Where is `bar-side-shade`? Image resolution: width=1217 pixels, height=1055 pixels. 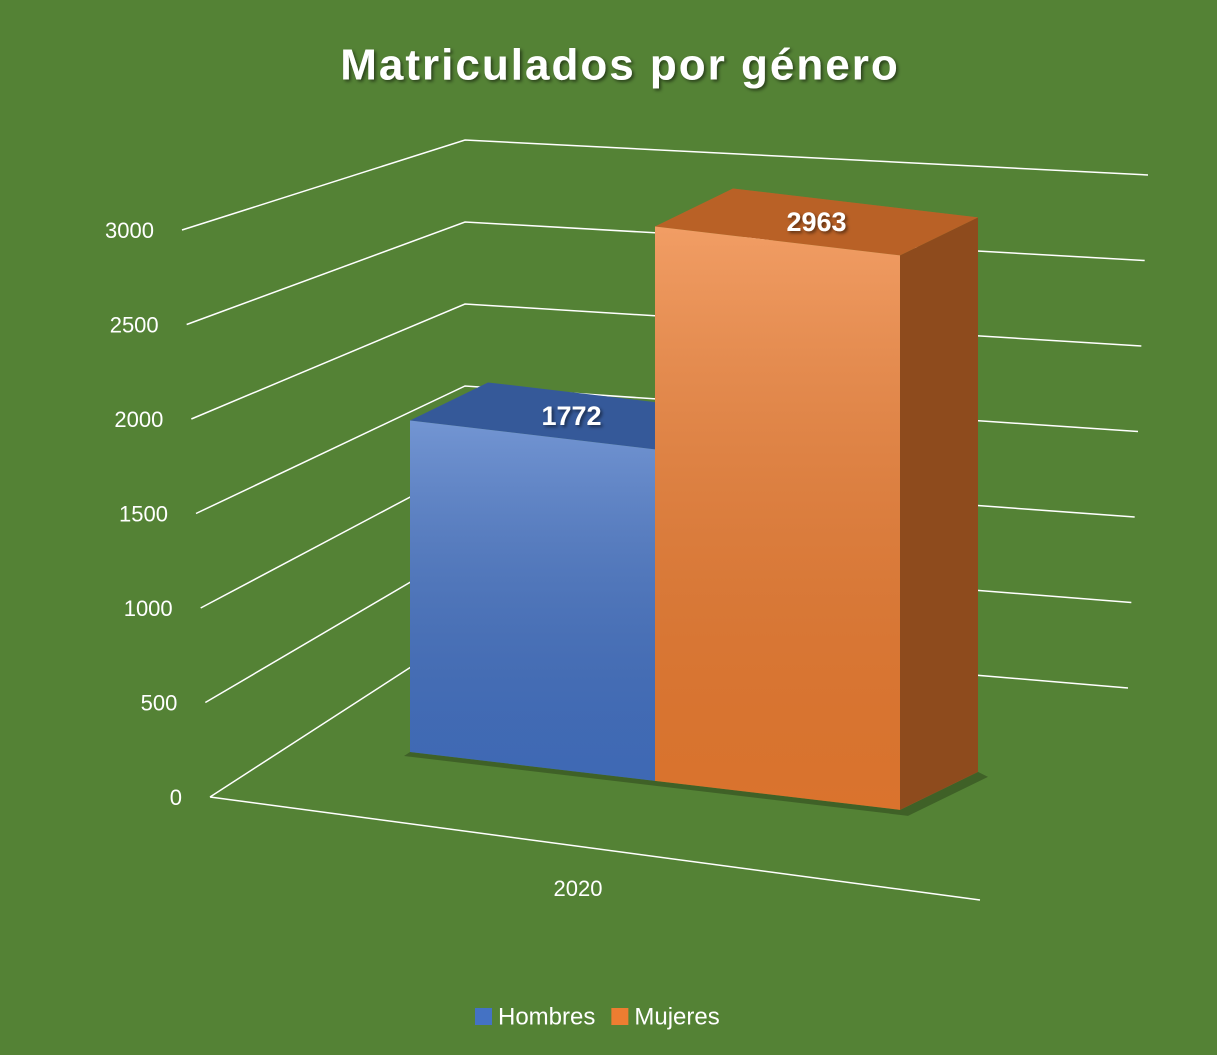
bar-side-shade is located at coordinates (939, 513).